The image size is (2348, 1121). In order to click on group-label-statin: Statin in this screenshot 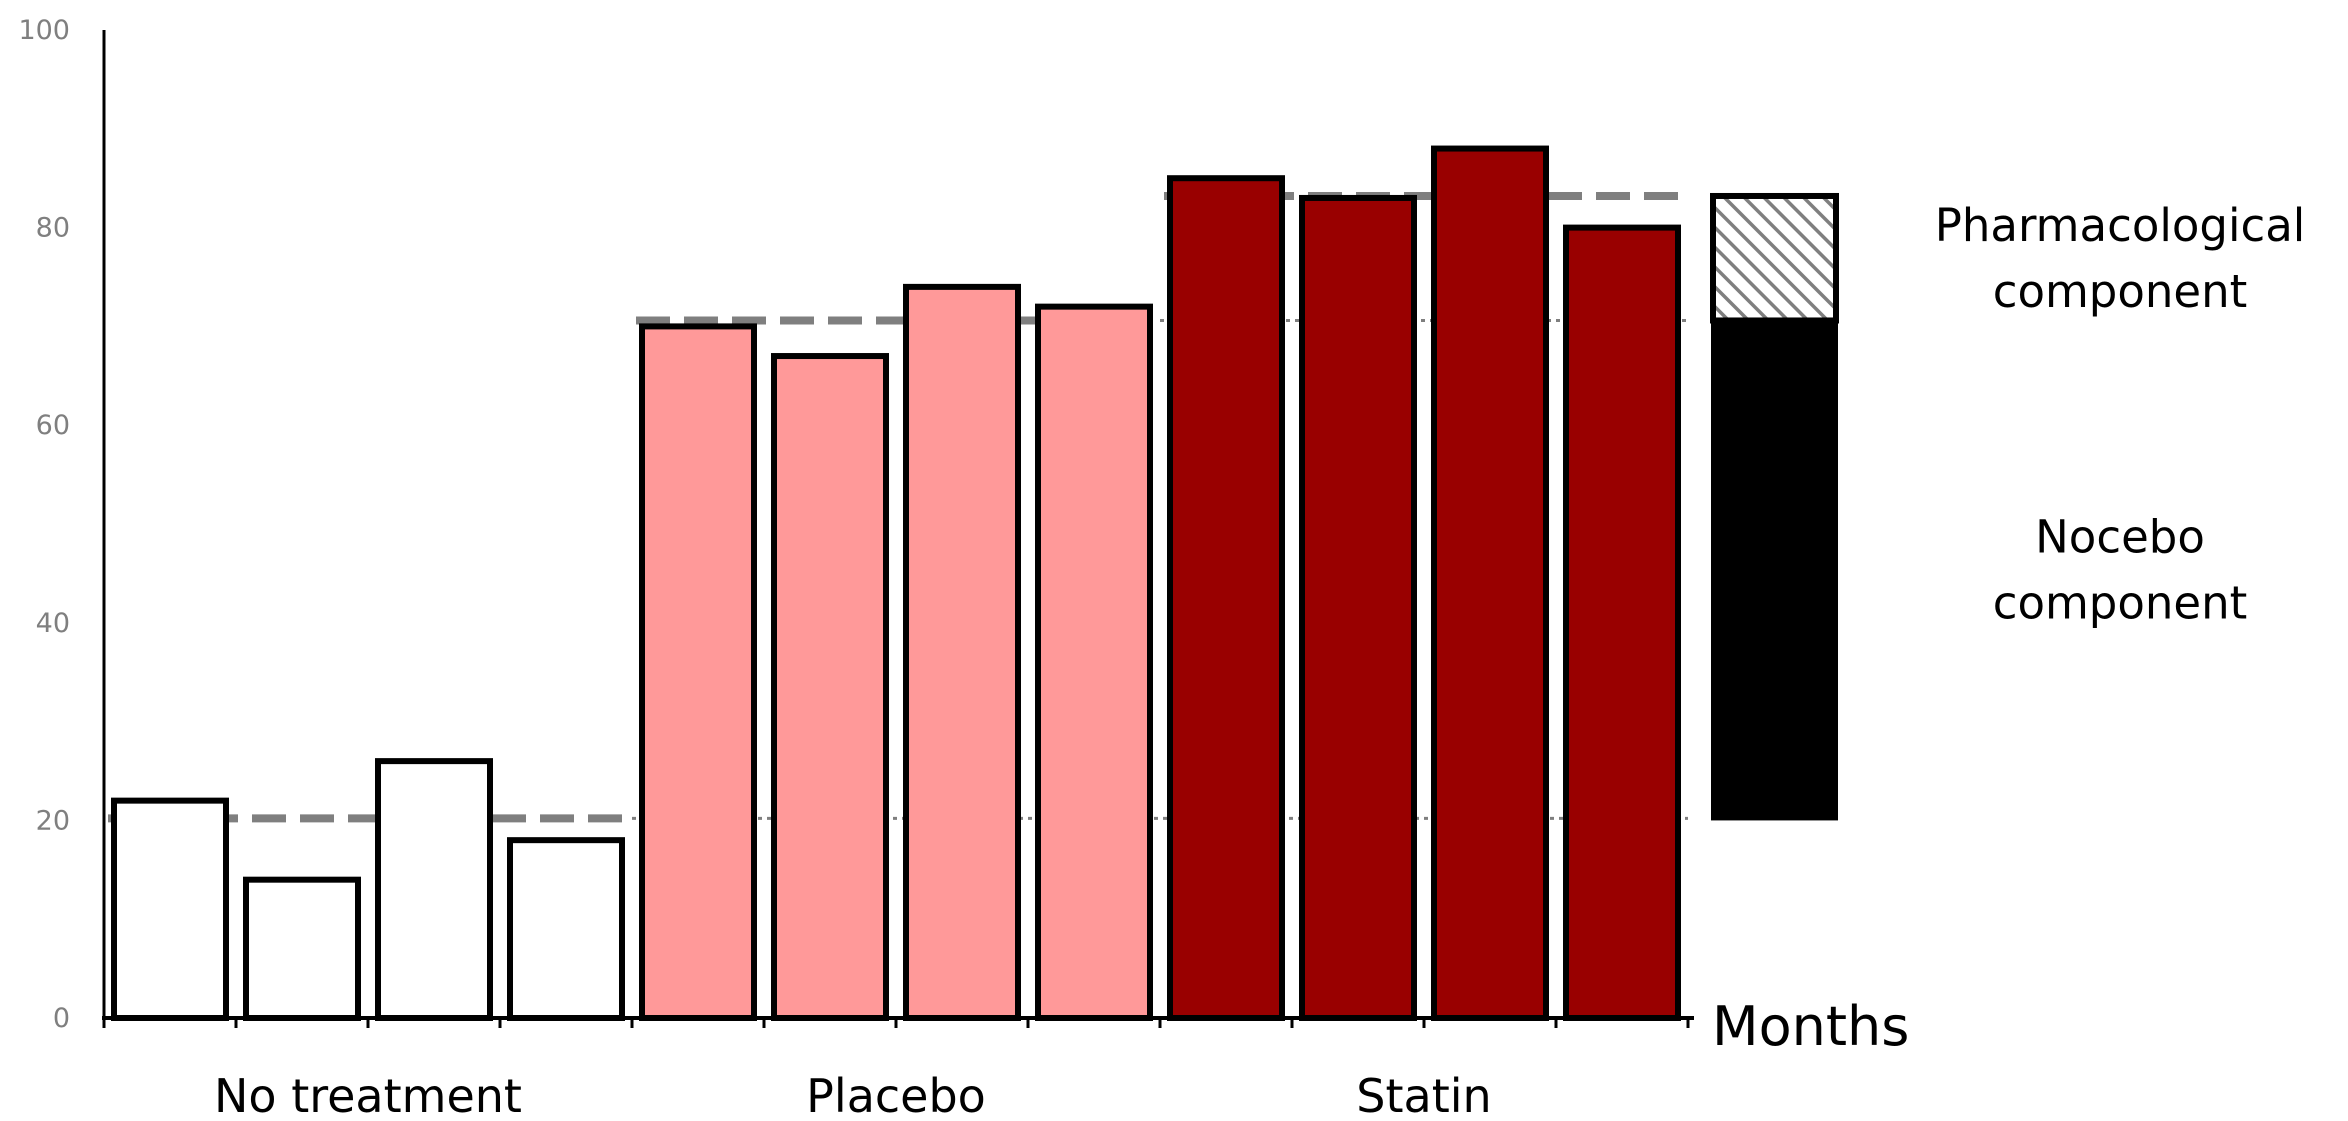, I will do `click(1423, 1095)`.